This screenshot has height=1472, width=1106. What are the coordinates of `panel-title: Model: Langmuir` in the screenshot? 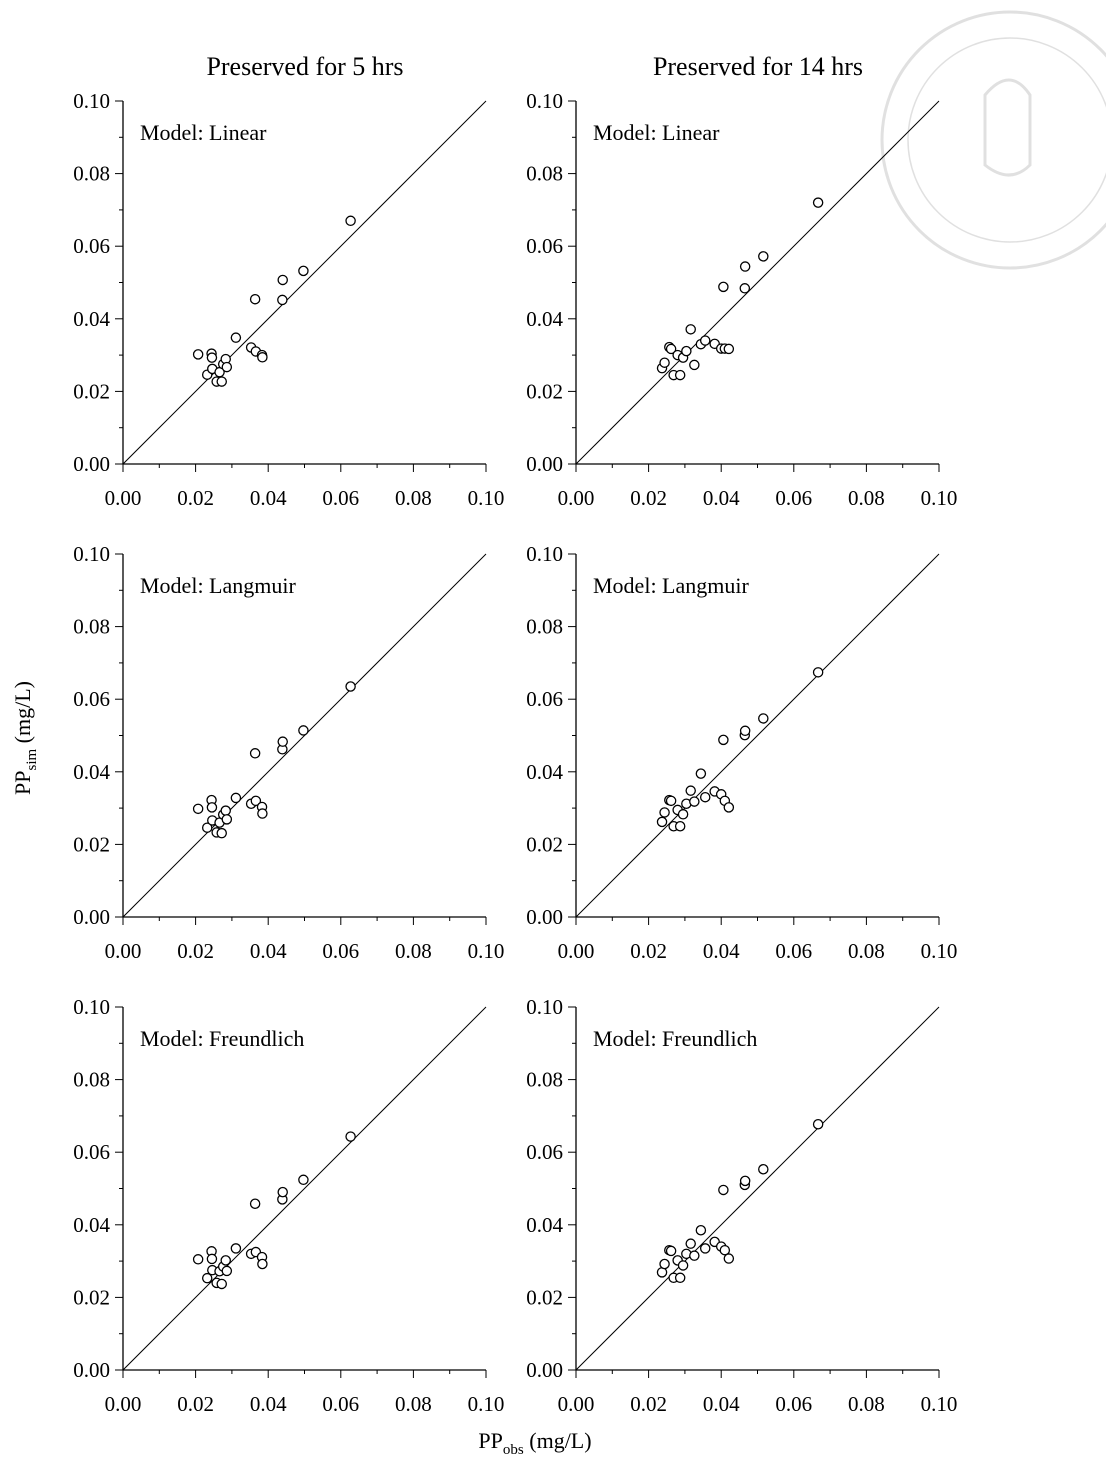 It's located at (218, 585).